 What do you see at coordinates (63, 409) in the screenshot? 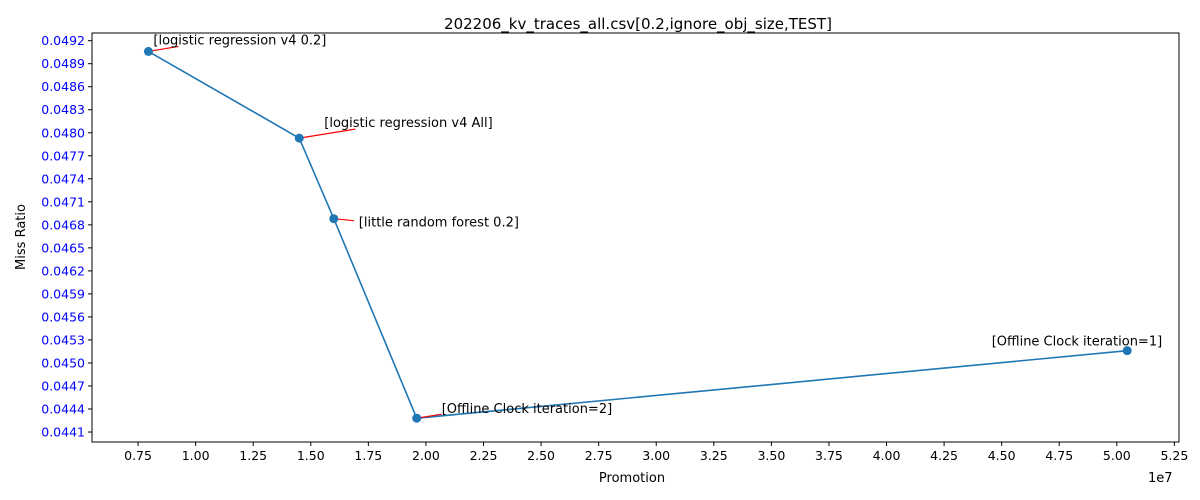
I see `y-tick-label: 0.0444` at bounding box center [63, 409].